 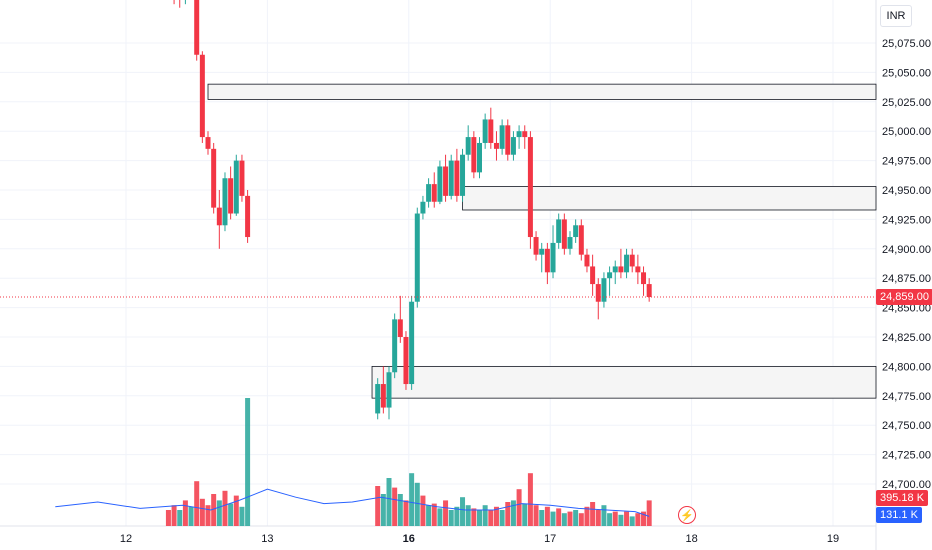 I want to click on price-tick-label: 24,875.00, so click(x=906, y=279).